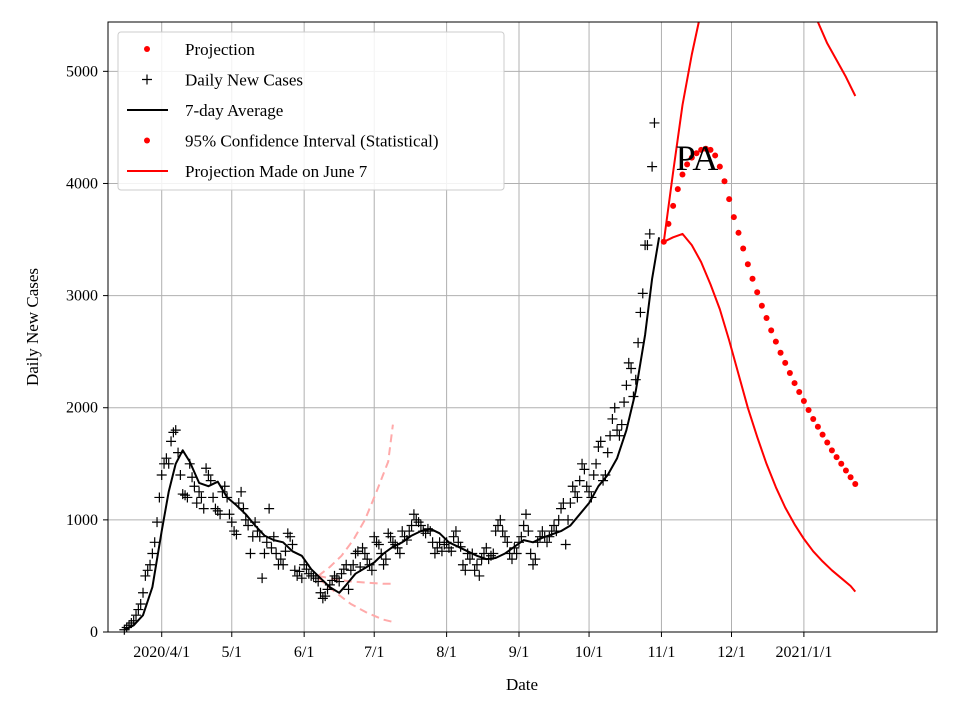 The image size is (960, 720). Describe the element at coordinates (276, 171) in the screenshot. I see `legend-label: Projection Made on June 7` at that location.